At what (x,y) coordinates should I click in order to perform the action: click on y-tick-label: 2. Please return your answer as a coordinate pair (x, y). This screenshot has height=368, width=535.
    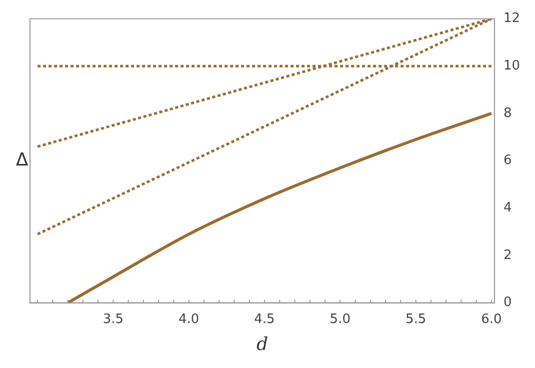
    Looking at the image, I should click on (507, 255).